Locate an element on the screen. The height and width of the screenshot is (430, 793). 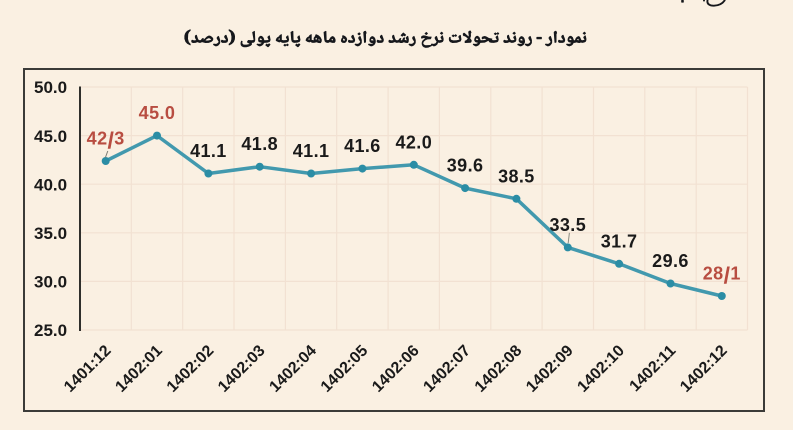
svg-text: 39.6 is located at coordinates (465, 166).